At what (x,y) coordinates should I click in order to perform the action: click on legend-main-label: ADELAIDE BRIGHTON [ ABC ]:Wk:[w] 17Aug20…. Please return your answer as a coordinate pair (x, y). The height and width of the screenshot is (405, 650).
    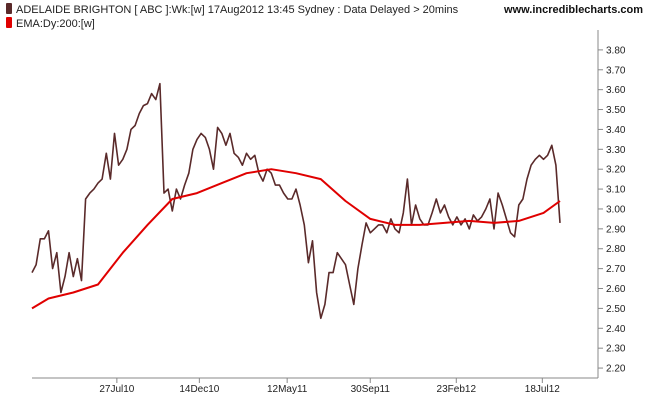
    Looking at the image, I should click on (237, 10).